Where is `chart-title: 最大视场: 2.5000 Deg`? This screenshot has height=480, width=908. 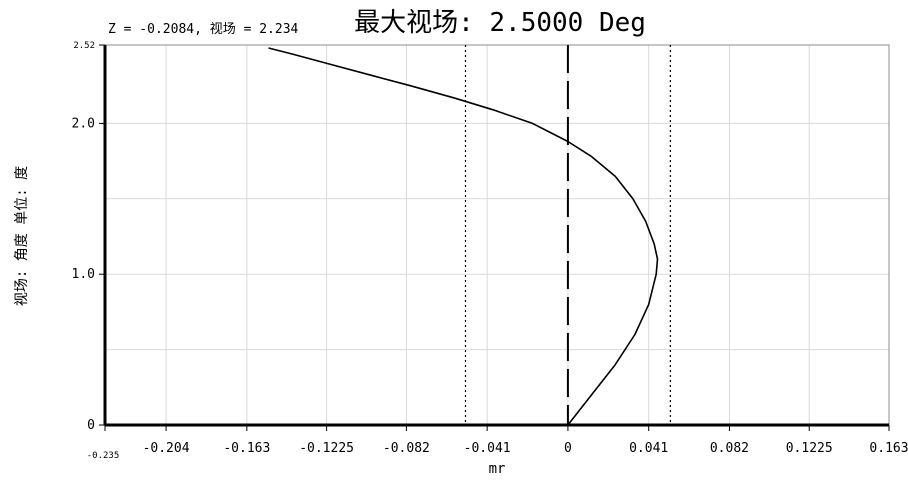
chart-title: 最大视场: 2.5000 Deg is located at coordinates (500, 23).